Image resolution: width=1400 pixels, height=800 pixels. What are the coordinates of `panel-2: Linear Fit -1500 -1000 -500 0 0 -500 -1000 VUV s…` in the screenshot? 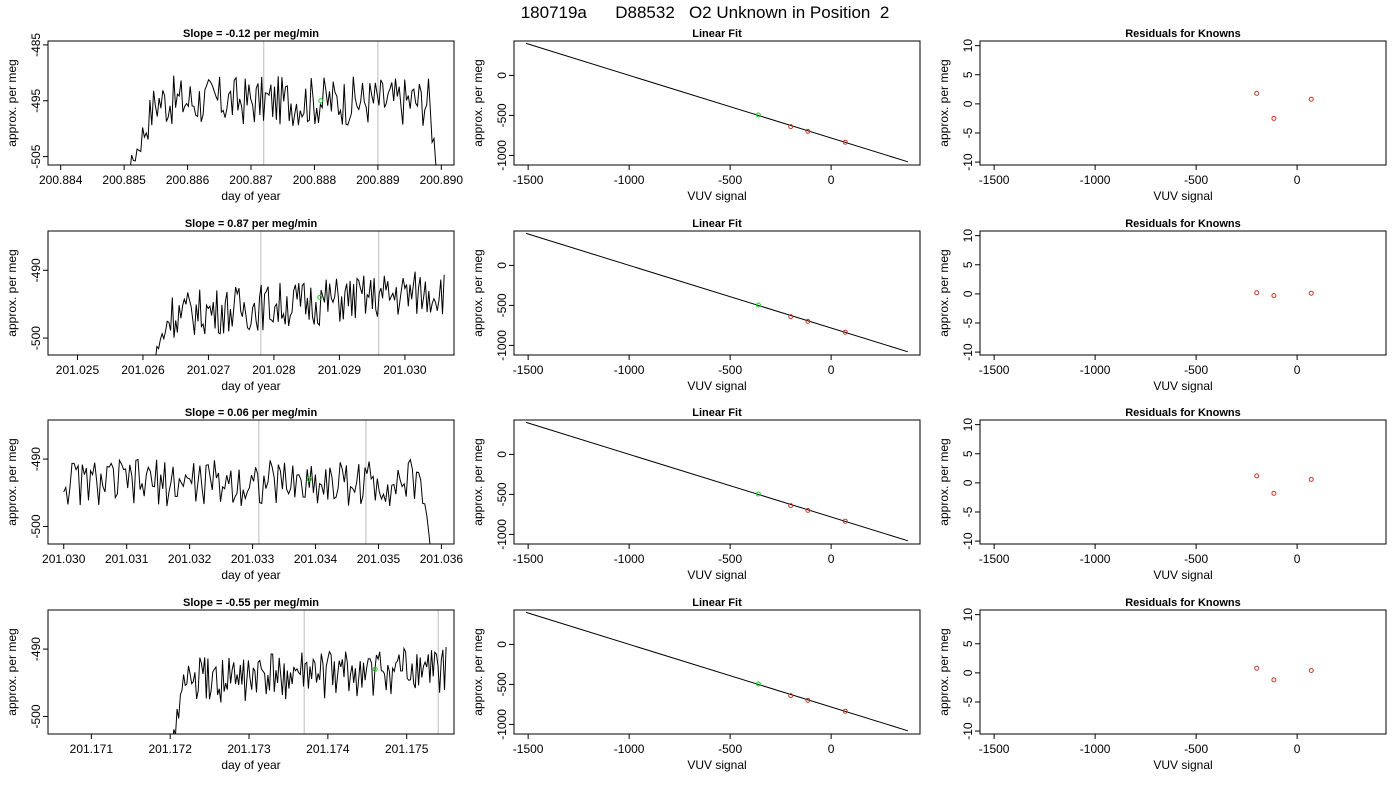 It's located at (696, 115).